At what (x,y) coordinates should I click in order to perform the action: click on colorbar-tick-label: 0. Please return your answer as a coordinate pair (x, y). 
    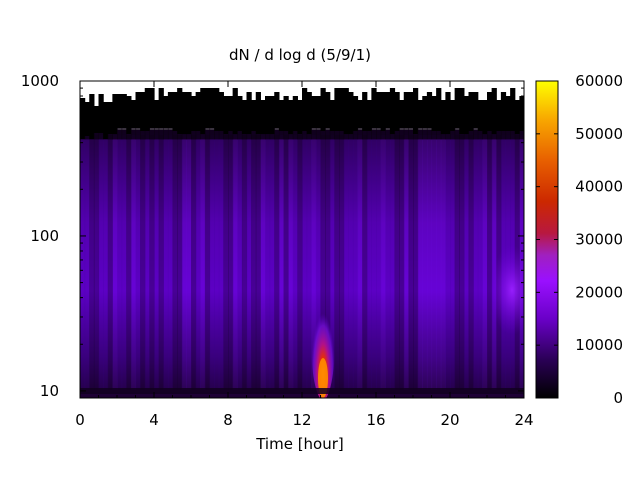
    Looking at the image, I should click on (618, 398).